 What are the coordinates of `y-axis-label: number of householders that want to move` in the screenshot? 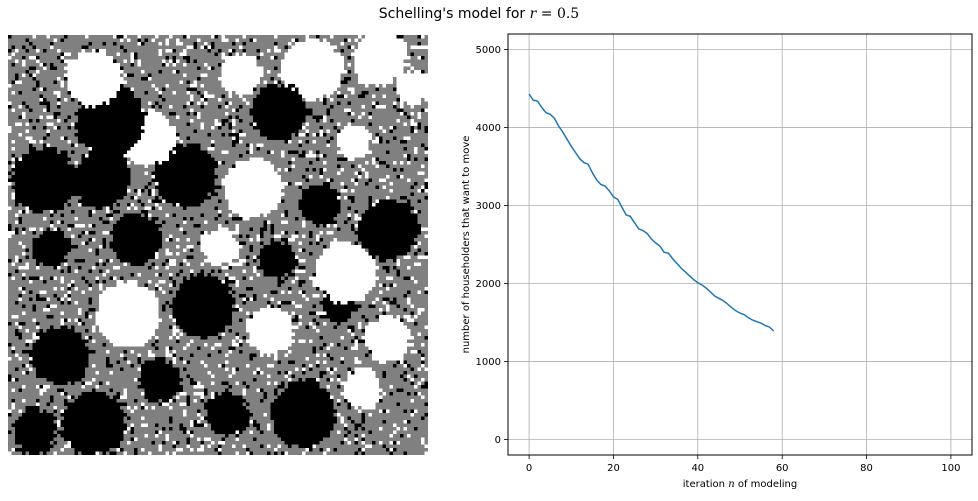 It's located at (466, 245).